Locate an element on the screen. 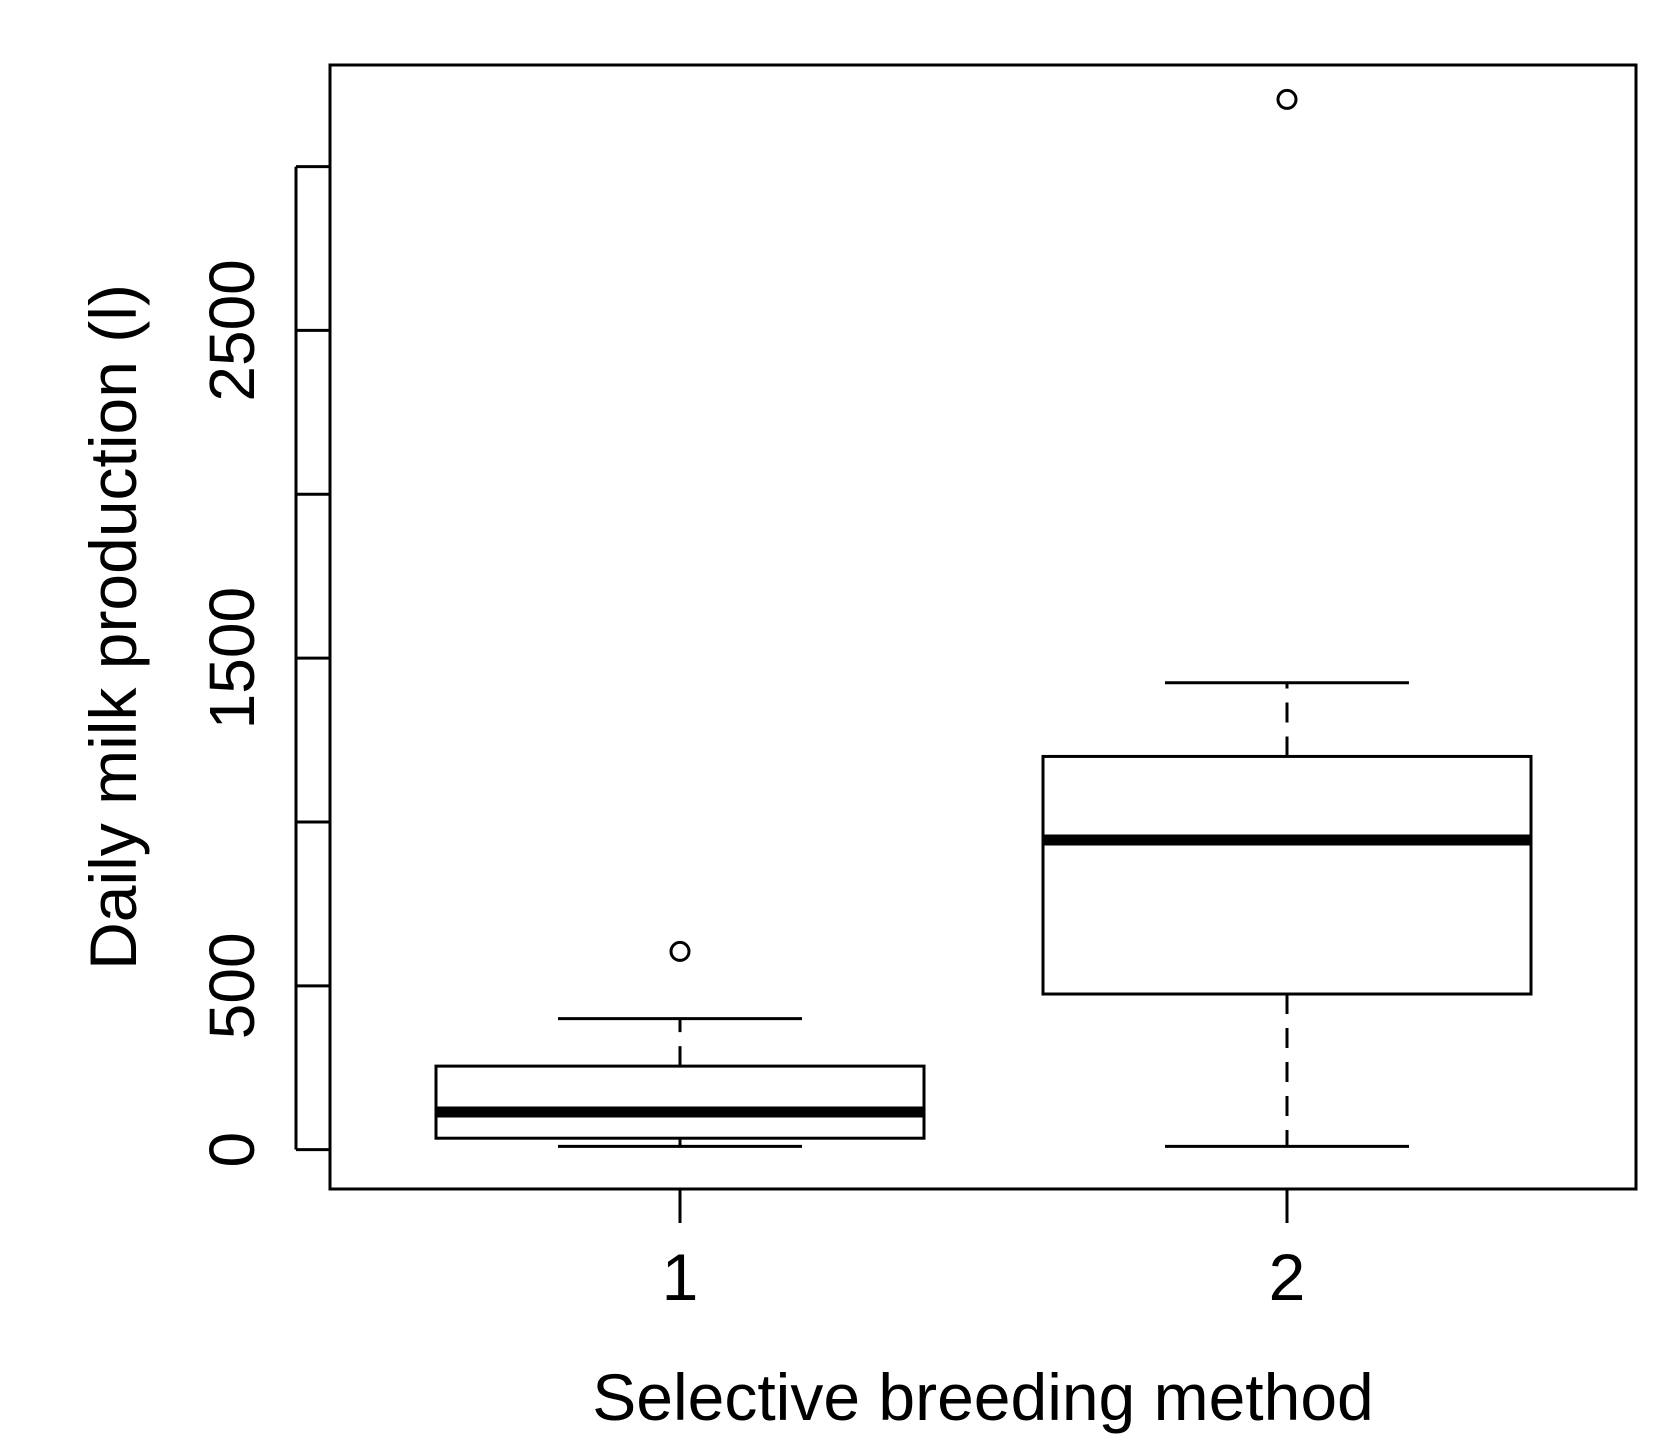 The image size is (1667, 1454). y-tick-label-1500: 1500 is located at coordinates (232, 658).